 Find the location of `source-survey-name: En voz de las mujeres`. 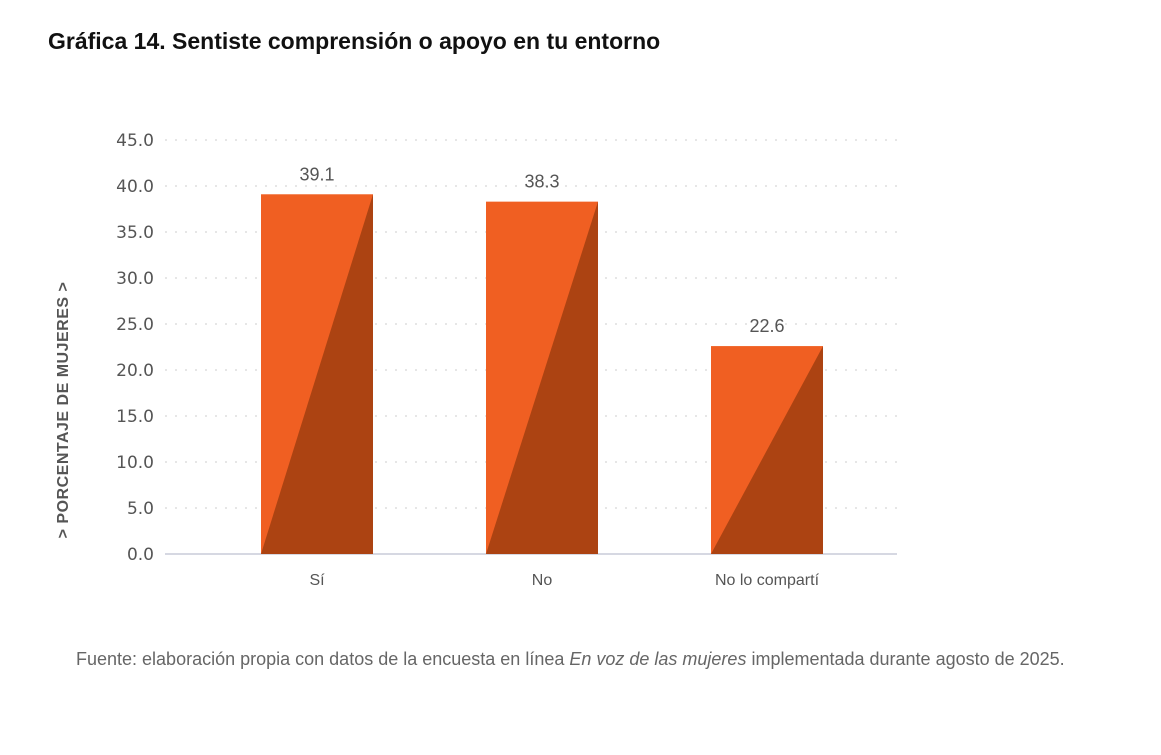

source-survey-name: En voz de las mujeres is located at coordinates (658, 659).